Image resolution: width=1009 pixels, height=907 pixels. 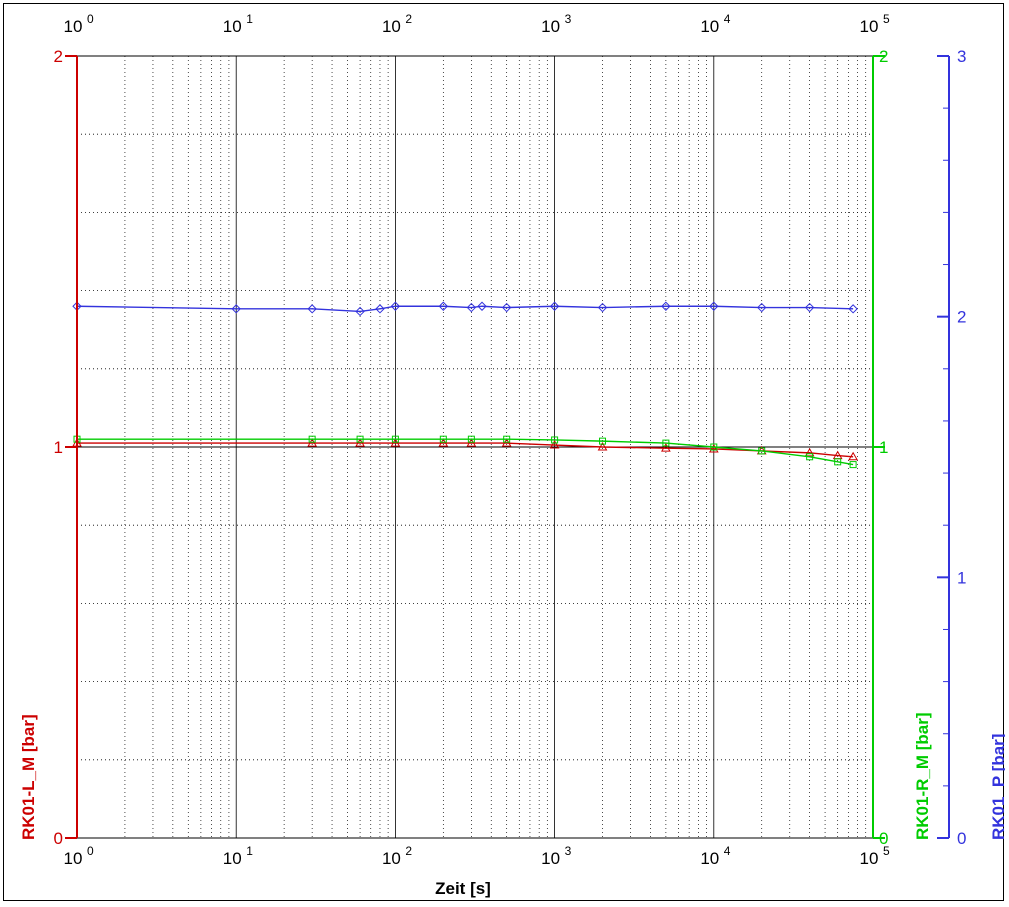 What do you see at coordinates (465, 385) in the screenshot?
I see `series-group` at bounding box center [465, 385].